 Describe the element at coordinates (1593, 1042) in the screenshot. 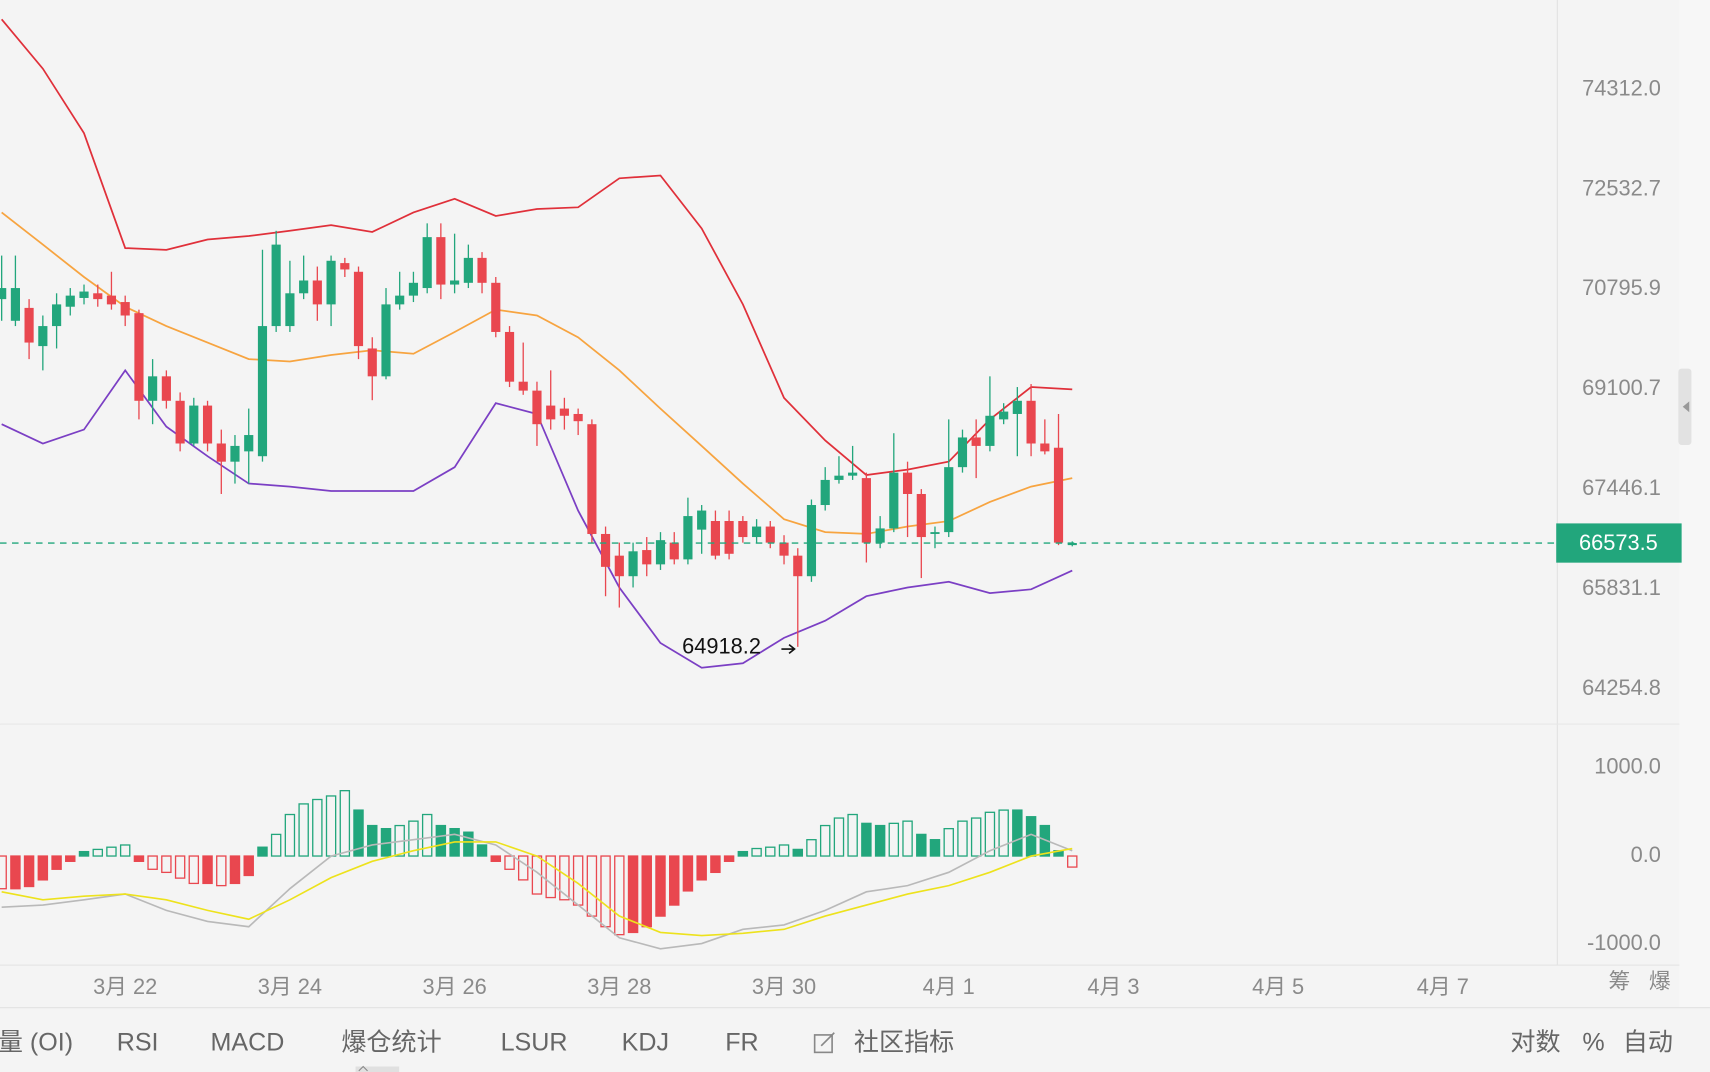

I see `scale-button: %` at that location.